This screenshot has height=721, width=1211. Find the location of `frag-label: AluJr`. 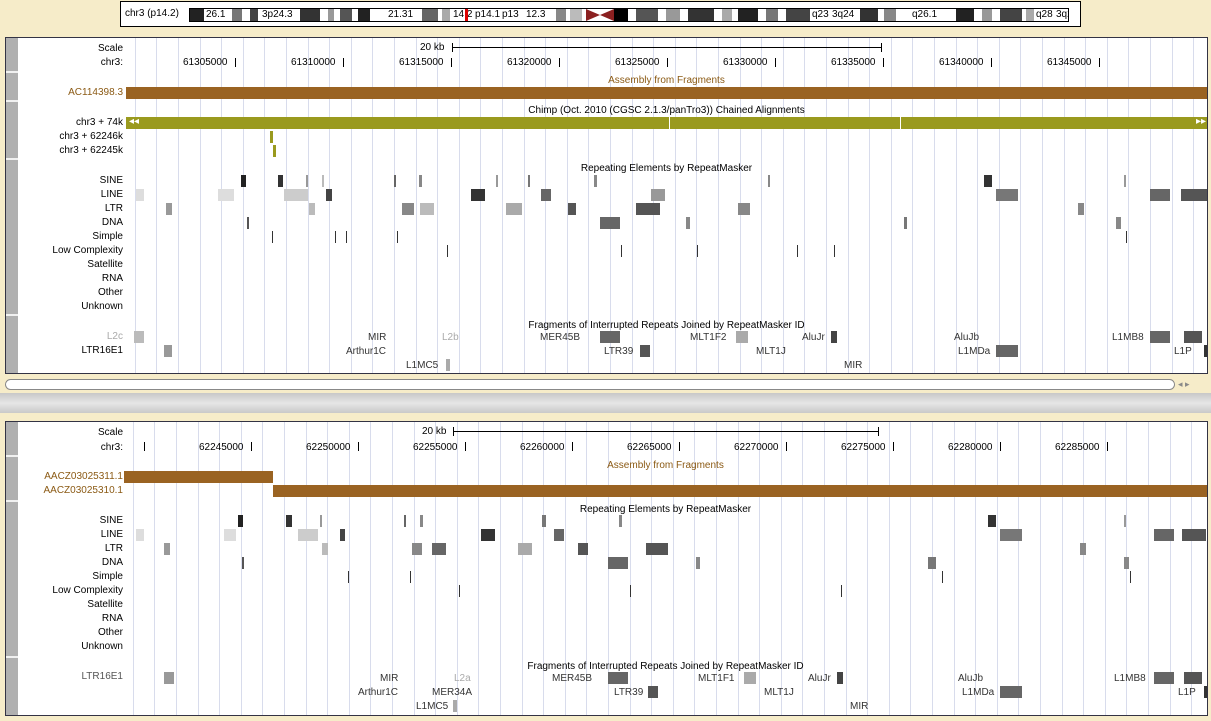

frag-label: AluJr is located at coordinates (813, 337).